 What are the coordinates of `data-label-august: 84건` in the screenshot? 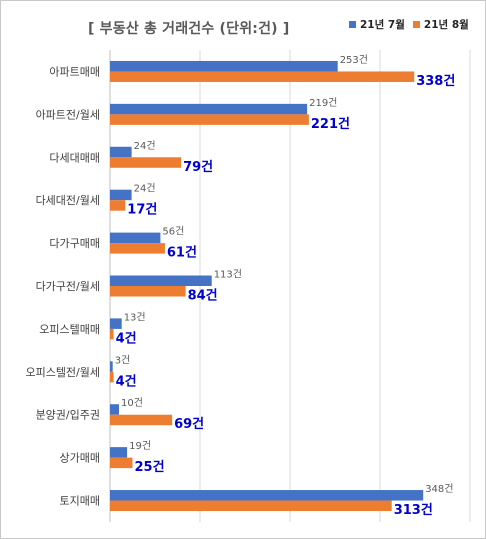 It's located at (203, 296).